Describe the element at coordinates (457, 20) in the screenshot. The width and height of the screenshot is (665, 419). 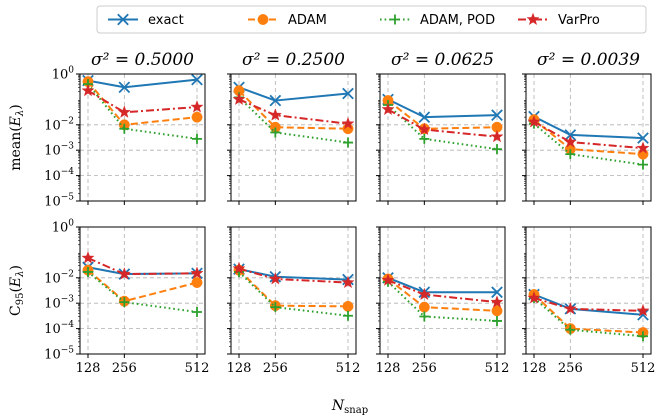
I see `legend-label: ADAM, POD` at that location.